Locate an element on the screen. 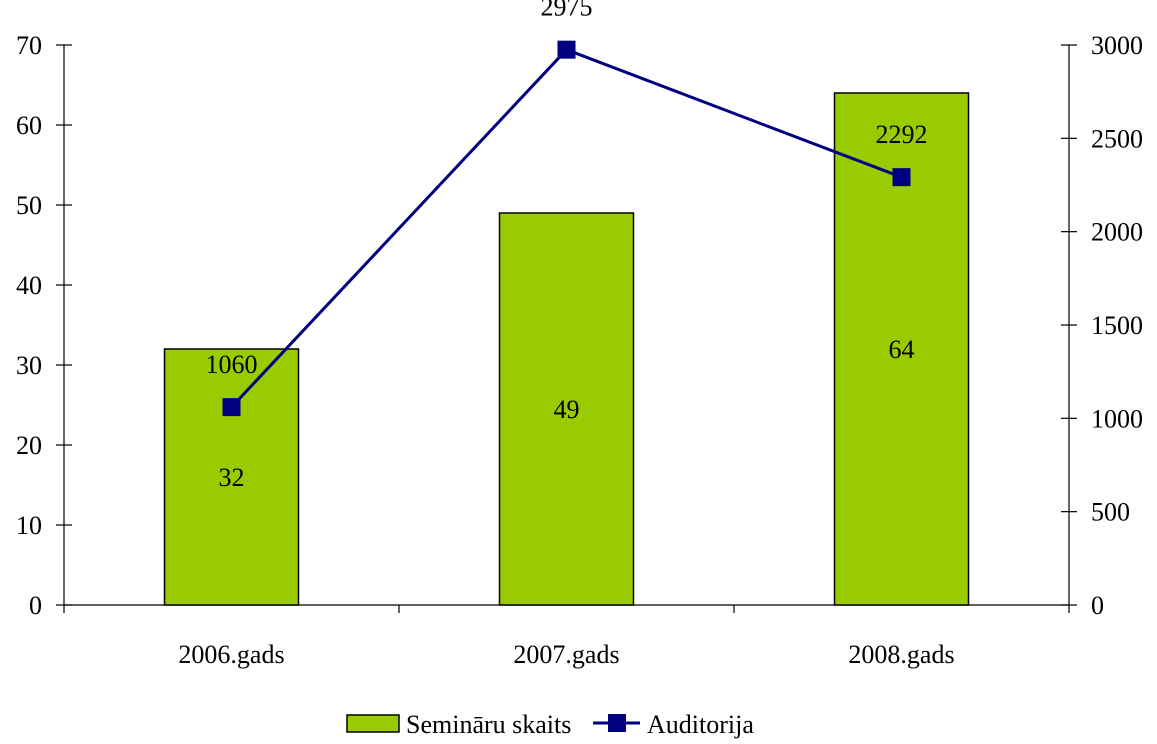  y-left-tick-label: 70 is located at coordinates (29, 45).